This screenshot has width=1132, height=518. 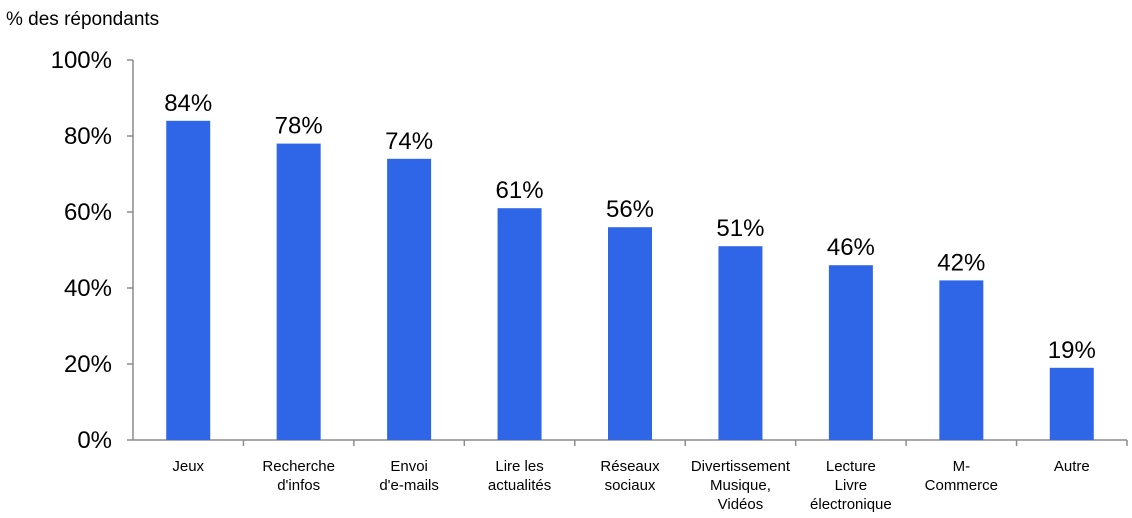 What do you see at coordinates (630, 209) in the screenshot?
I see `bar-value-label: 56%` at bounding box center [630, 209].